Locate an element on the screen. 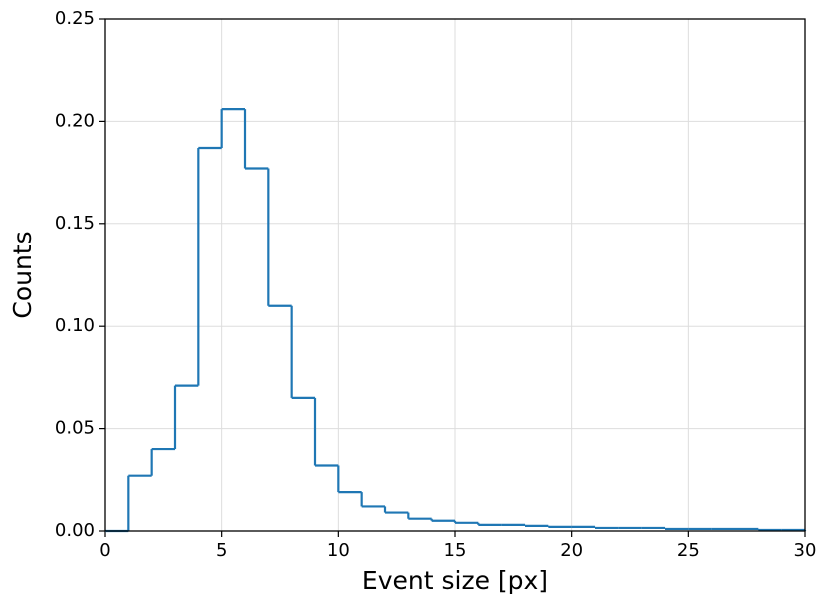 This screenshot has width=831, height=609. y-tick-label: 0.10 is located at coordinates (75, 325).